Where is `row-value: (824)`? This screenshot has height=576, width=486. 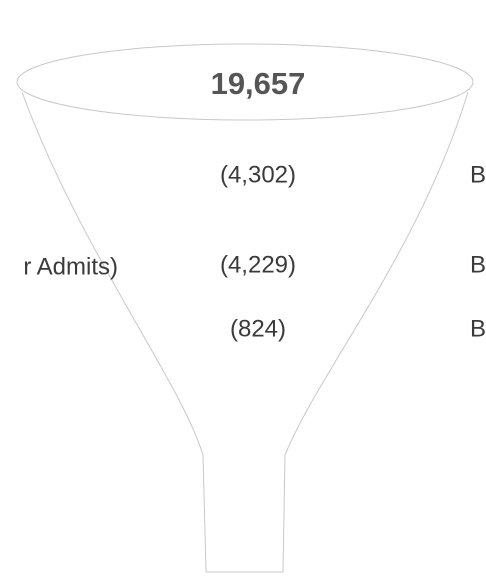 row-value: (824) is located at coordinates (258, 328).